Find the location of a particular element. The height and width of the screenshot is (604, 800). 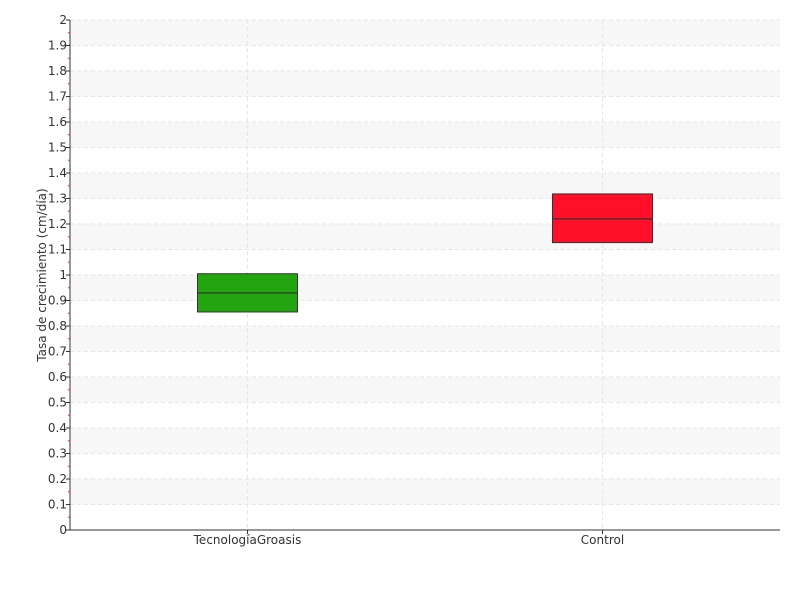

y-tick-label: 0.2 is located at coordinates (57, 479).